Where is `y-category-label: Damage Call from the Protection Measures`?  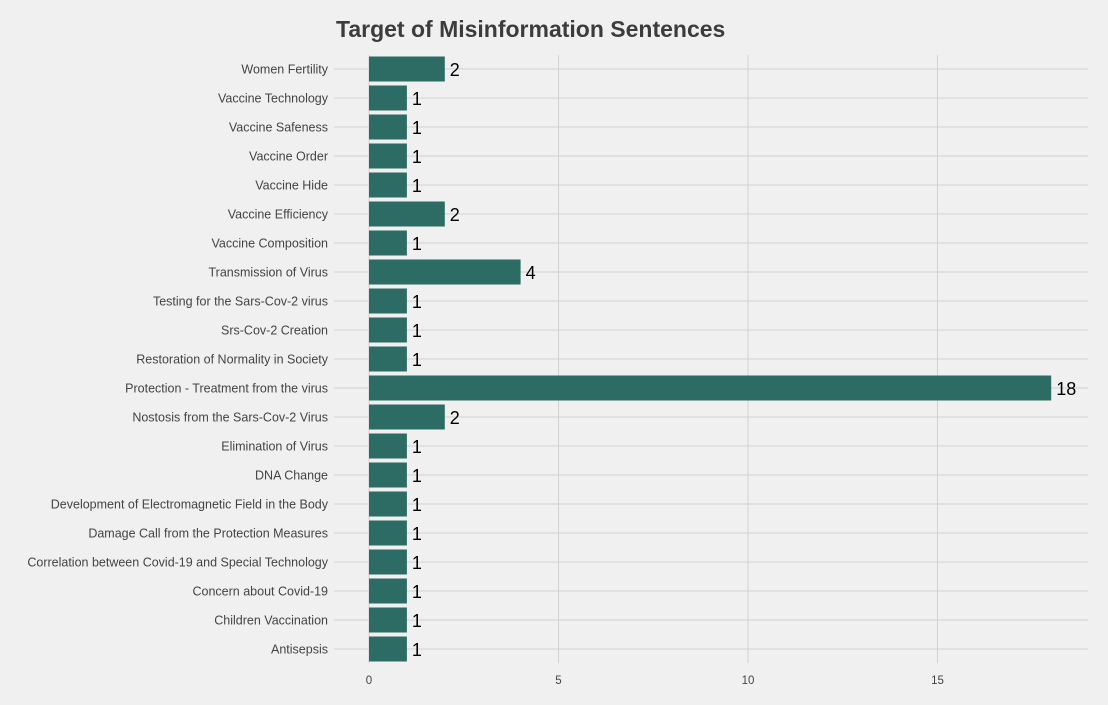
y-category-label: Damage Call from the Protection Measures is located at coordinates (208, 534).